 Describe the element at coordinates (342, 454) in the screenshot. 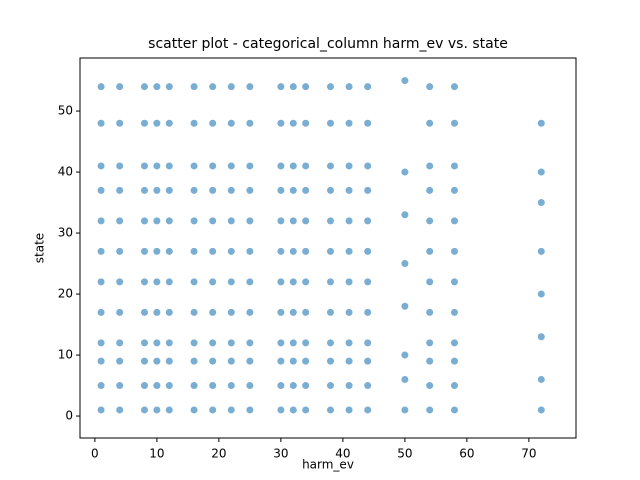

I see `x-tick-label: 40` at that location.